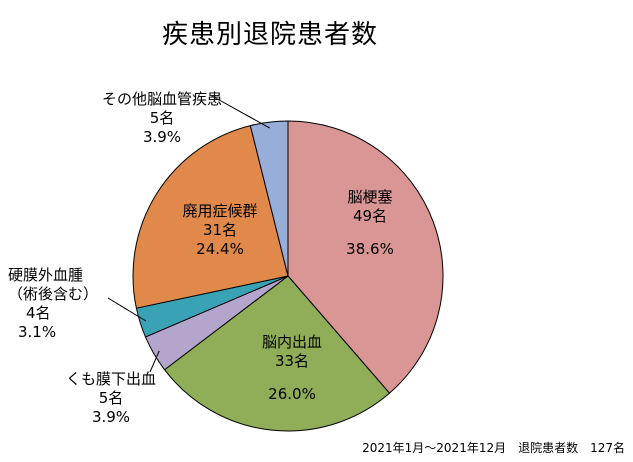  I want to click on slice-label-disuse-syndrome: 廃用症候群 31名 24.4%, so click(220, 230).